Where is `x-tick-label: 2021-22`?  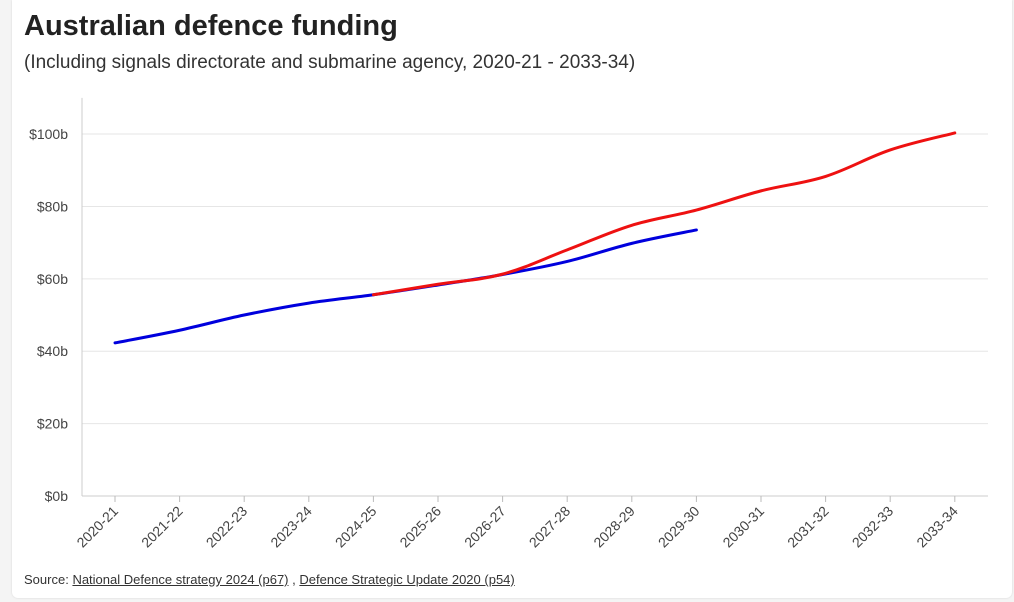 x-tick-label: 2021-22 is located at coordinates (162, 527).